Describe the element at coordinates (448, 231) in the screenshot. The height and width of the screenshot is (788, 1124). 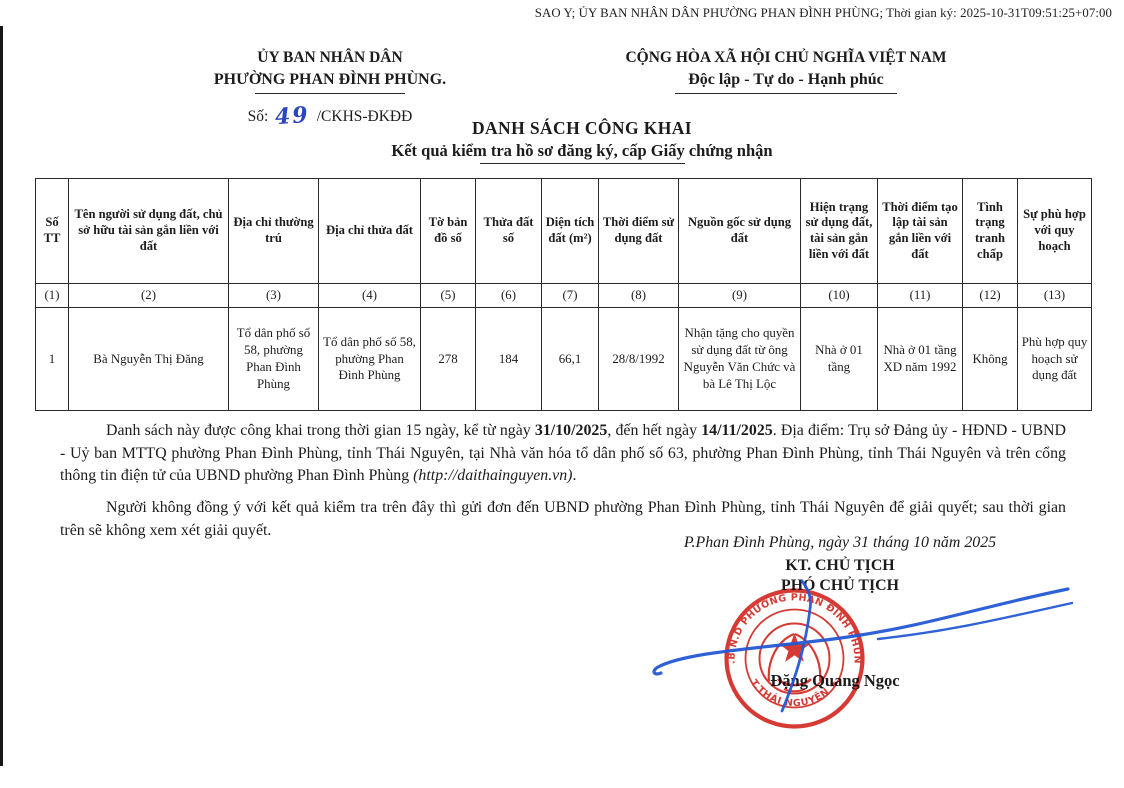
I see `col-header-to-ban-do: Tờ bản đồ số` at that location.